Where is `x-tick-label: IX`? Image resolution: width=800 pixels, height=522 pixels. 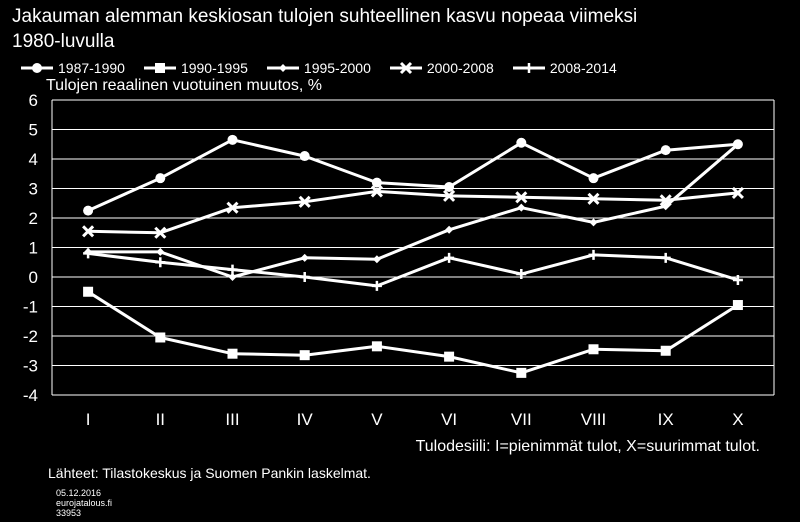
x-tick-label: IX is located at coordinates (666, 419).